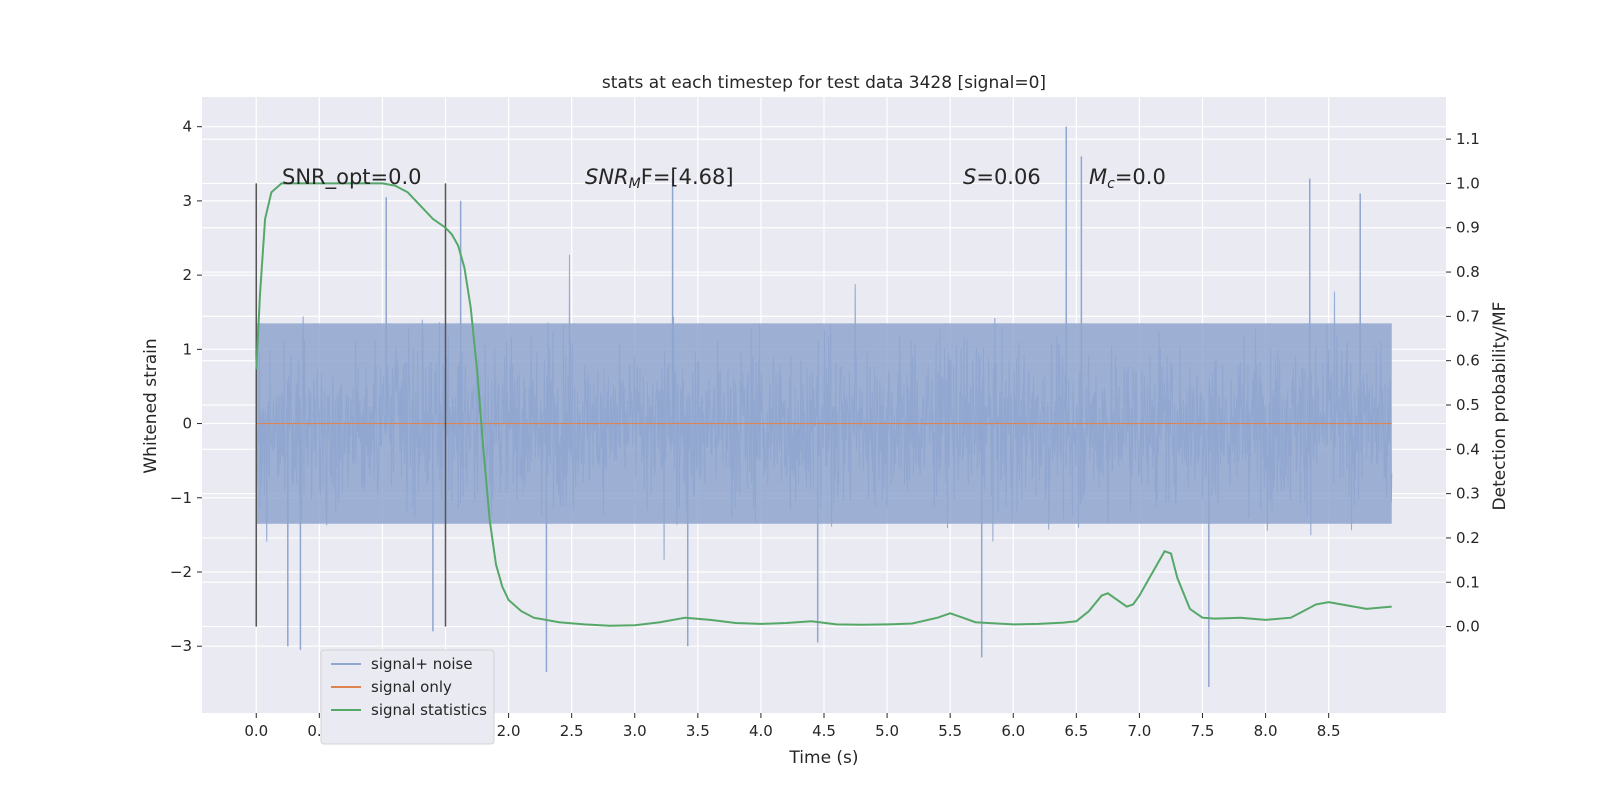  What do you see at coordinates (1468, 627) in the screenshot?
I see `y-right-tick-label: 0.0` at bounding box center [1468, 627].